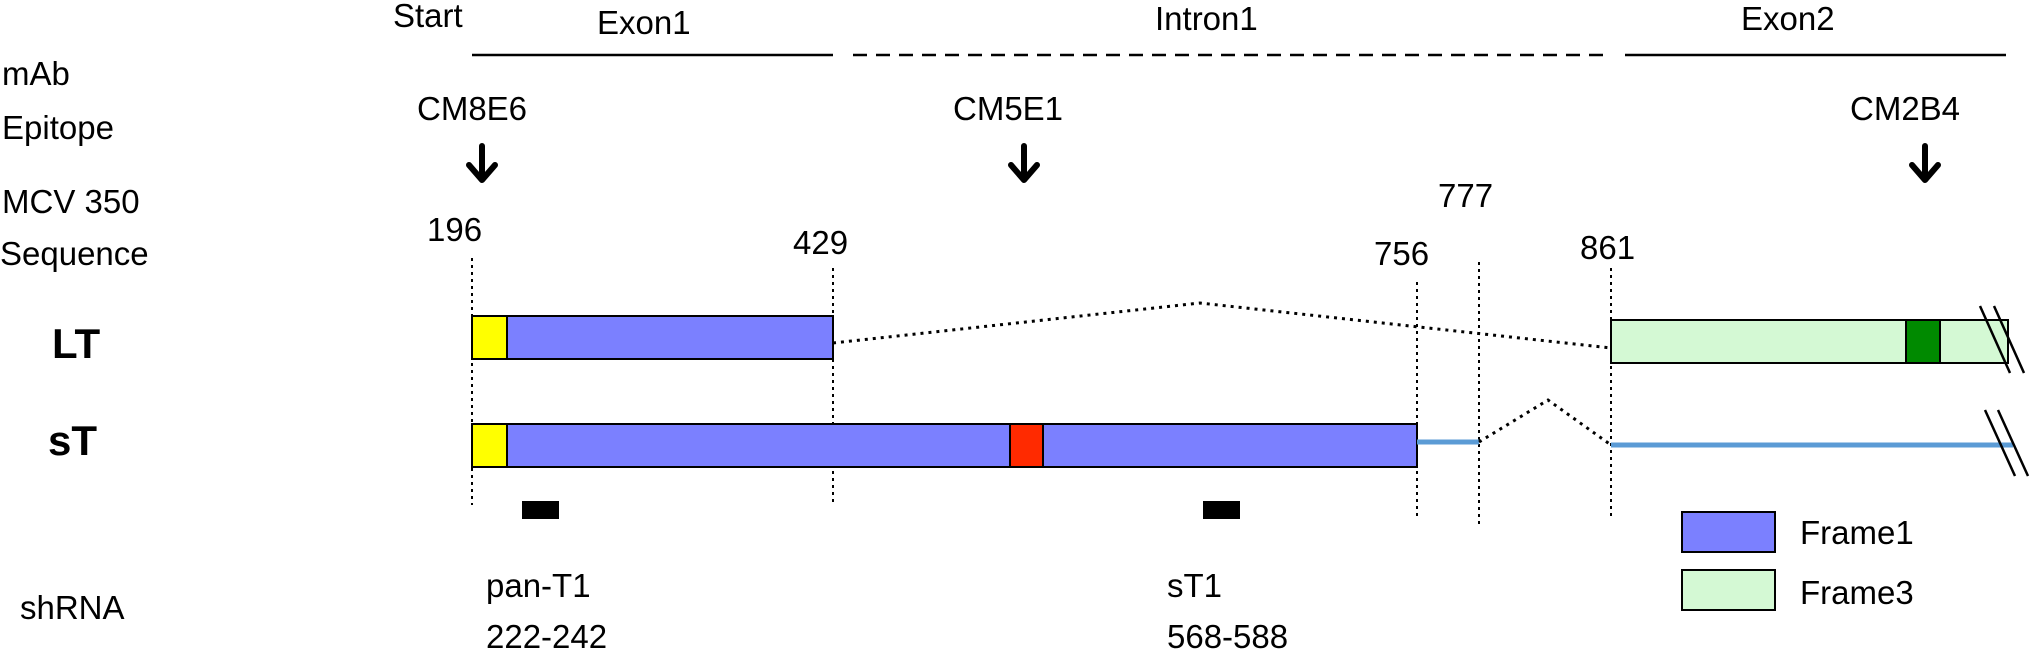 Image resolution: width=2041 pixels, height=653 pixels. What do you see at coordinates (1728, 532) in the screenshot?
I see `legend-frame1-swatch` at bounding box center [1728, 532].